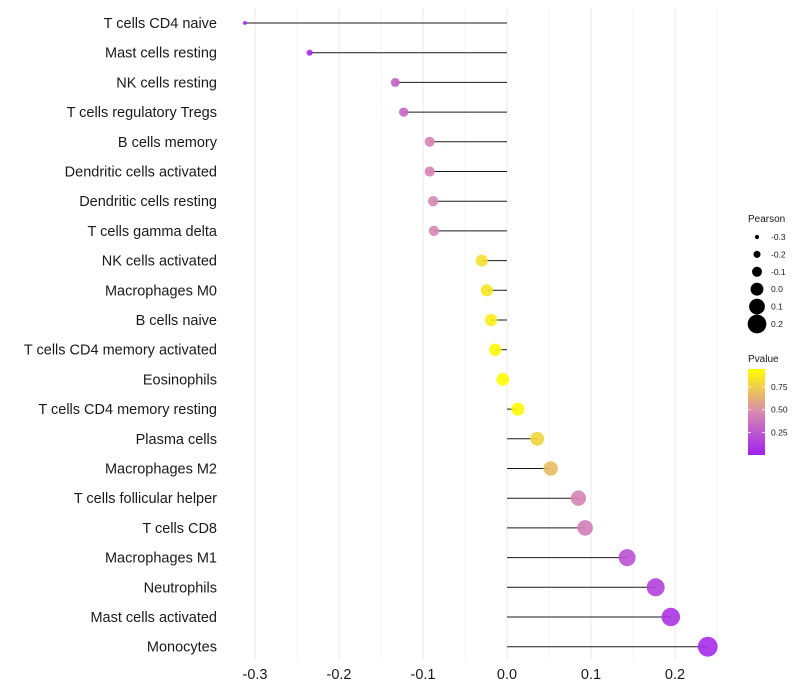  I want to click on y-tick-label: B cells naive, so click(176, 321).